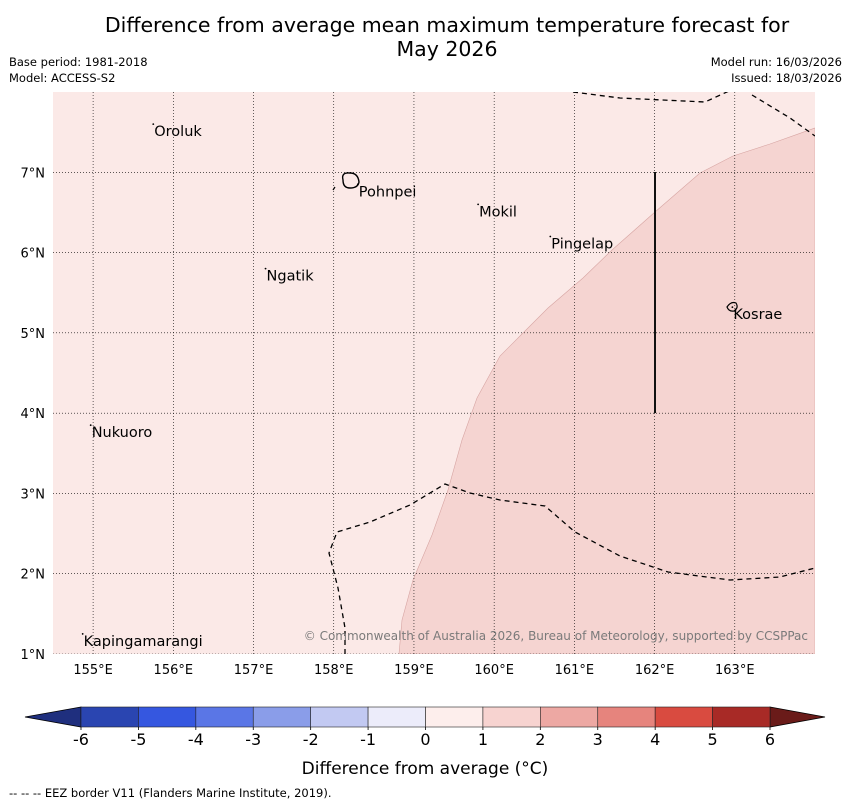 This screenshot has width=850, height=804. Describe the element at coordinates (33, 494) in the screenshot. I see `lat-tick-label: 3°N` at that location.